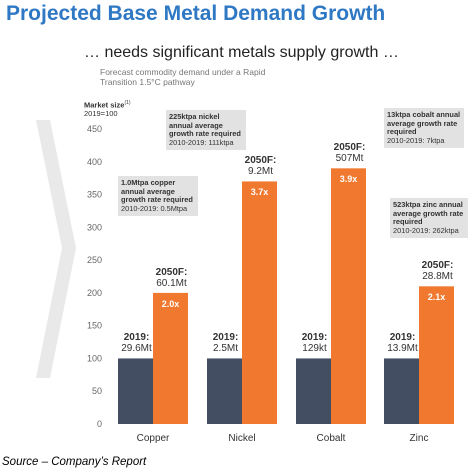 The height and width of the screenshot is (476, 472). What do you see at coordinates (259, 302) in the screenshot?
I see `bar-2050f-nickel` at bounding box center [259, 302].